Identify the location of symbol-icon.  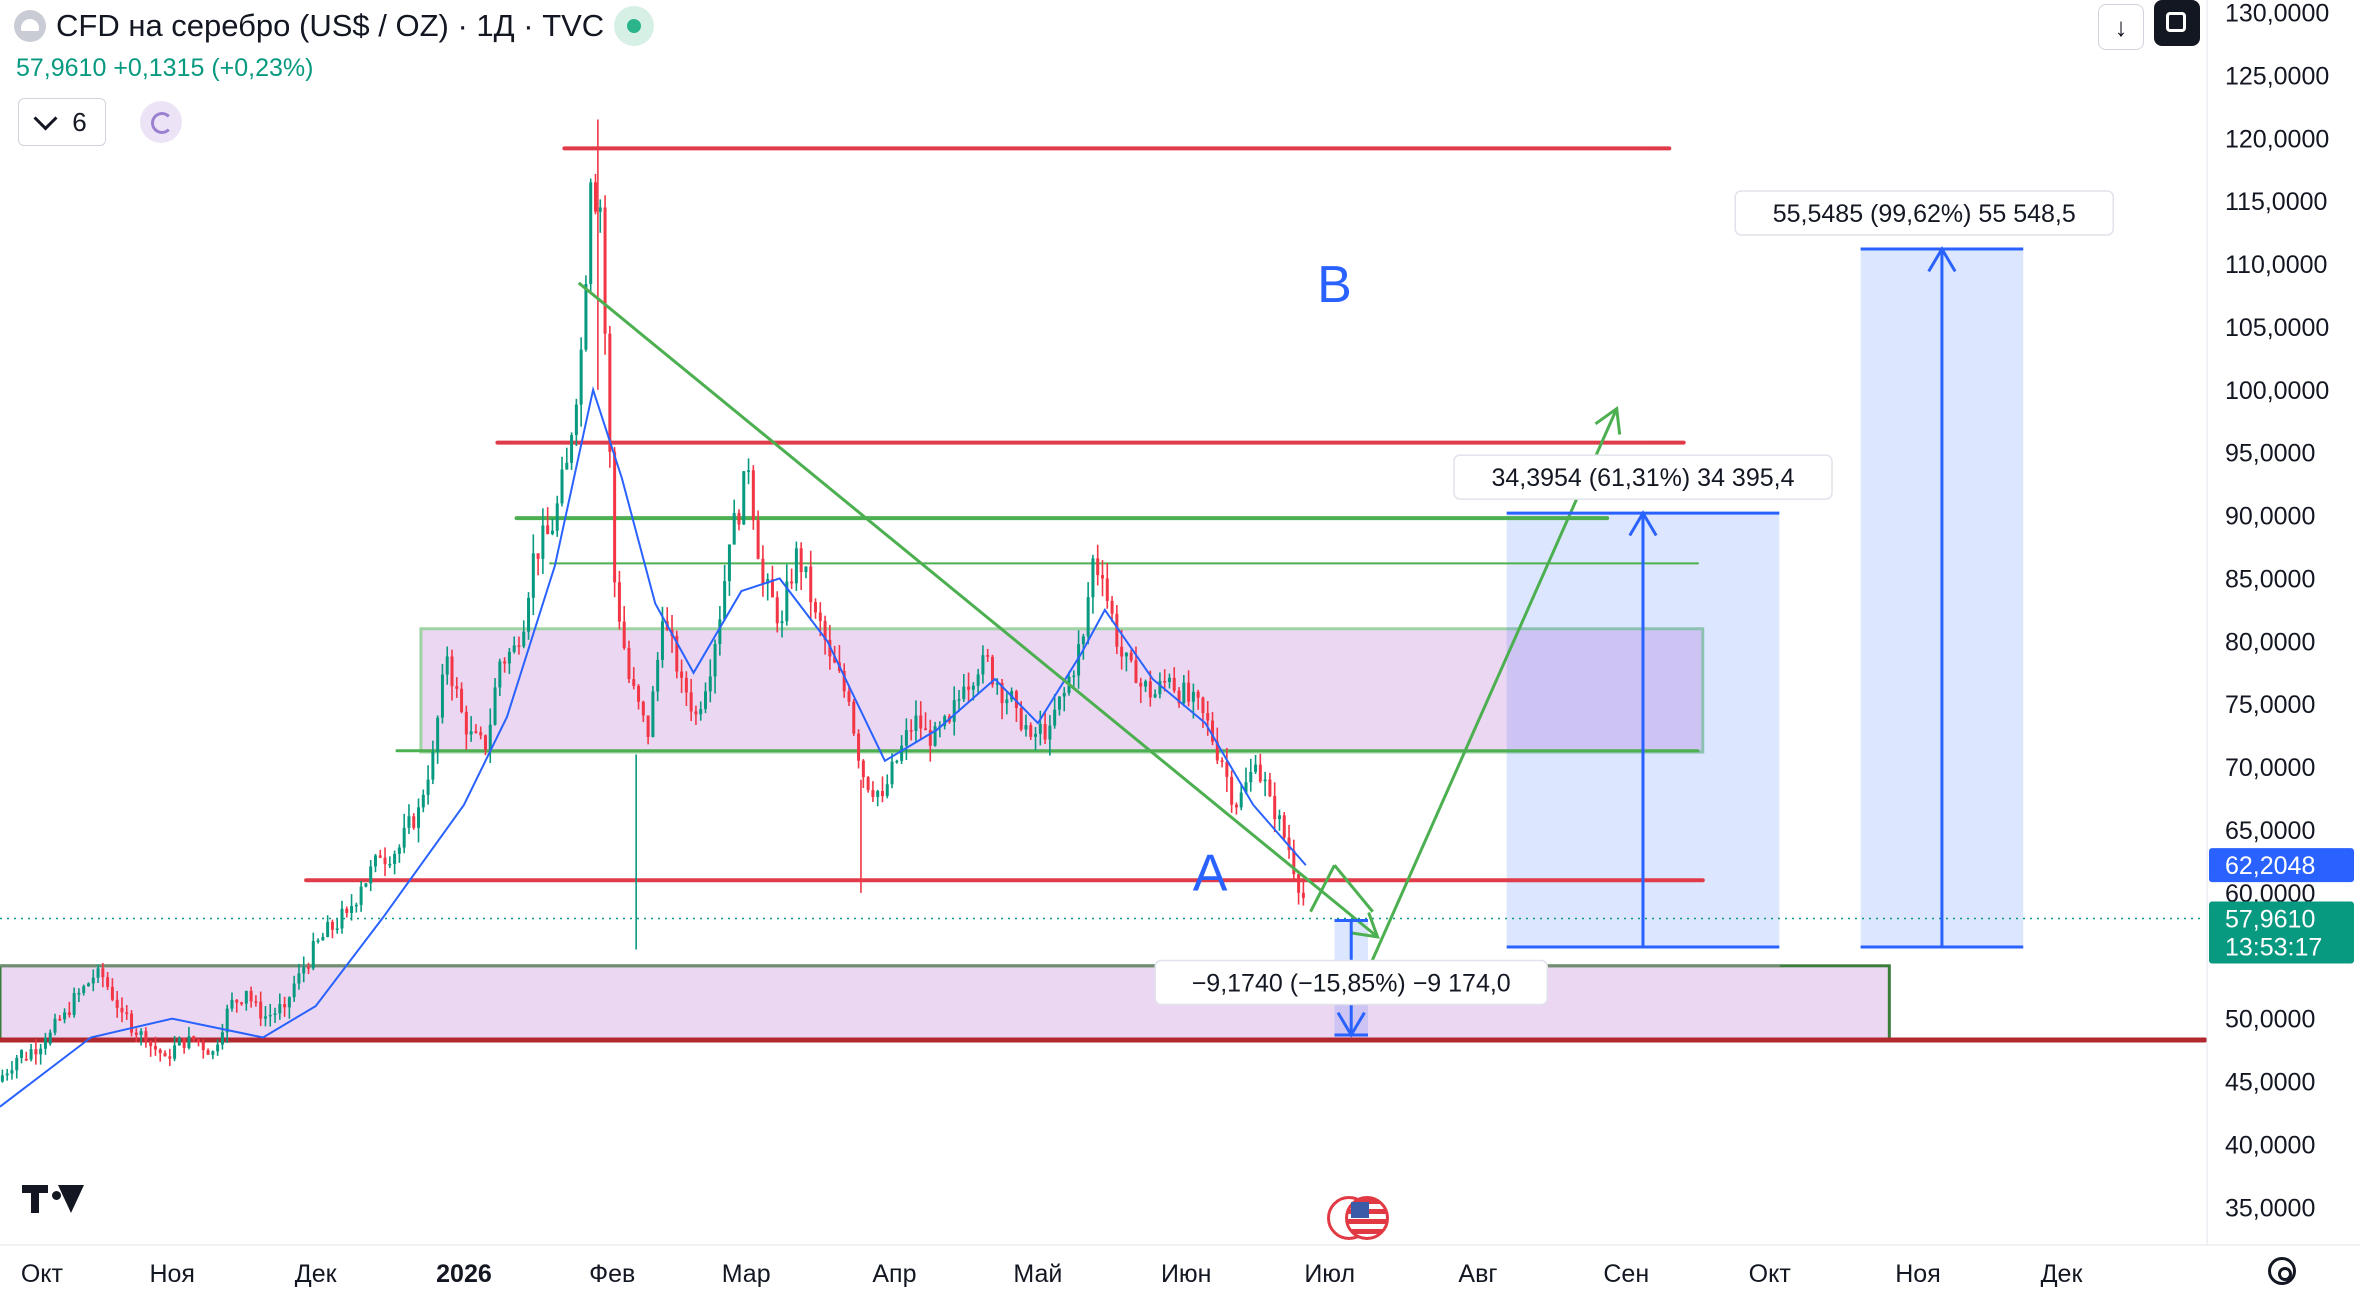
(30, 26).